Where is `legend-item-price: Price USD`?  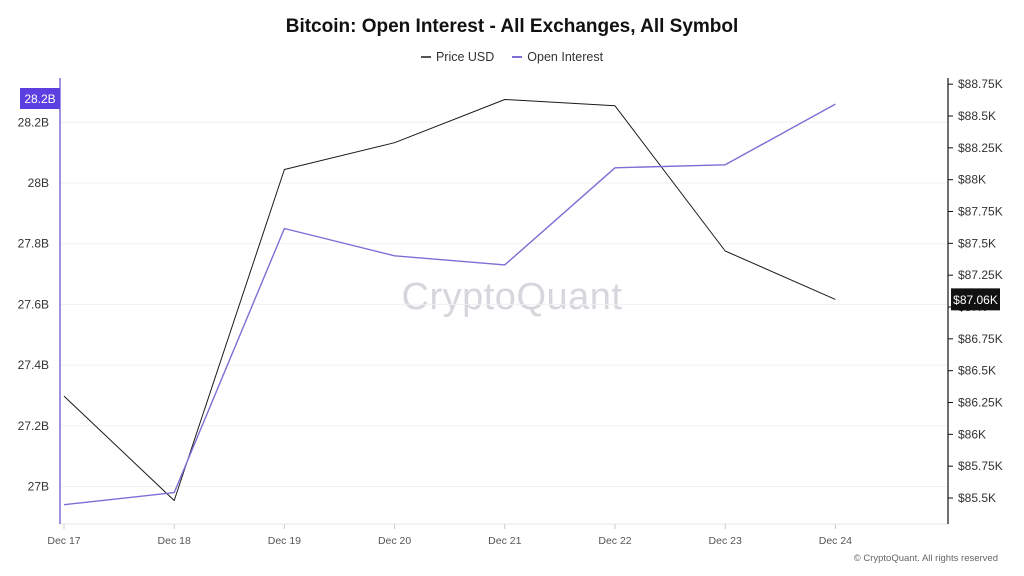 legend-item-price: Price USD is located at coordinates (457, 57).